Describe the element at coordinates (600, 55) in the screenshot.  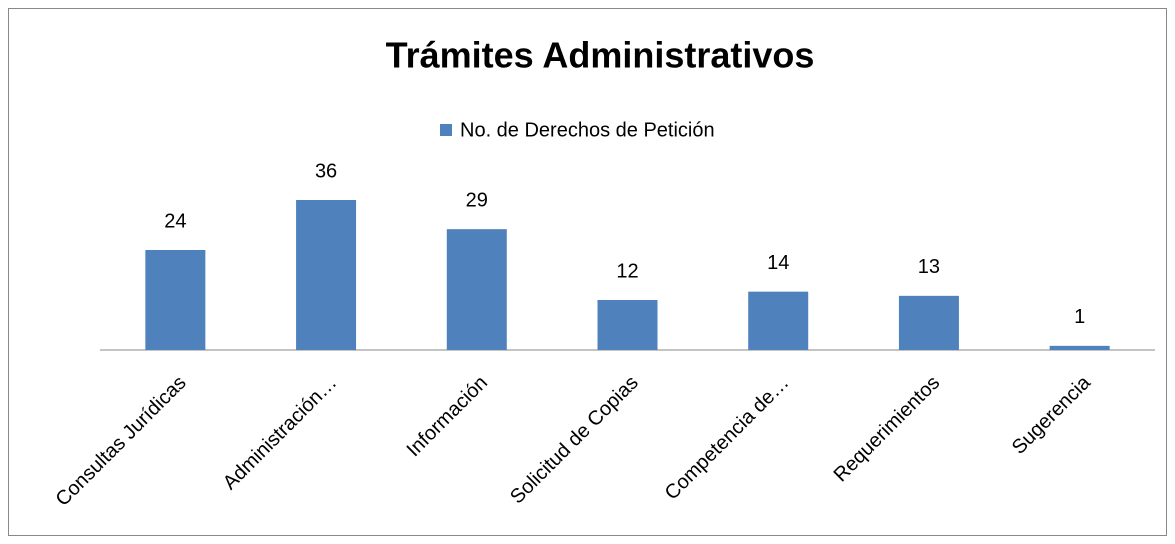
I see `chart-title: Trámites Administrativos` at that location.